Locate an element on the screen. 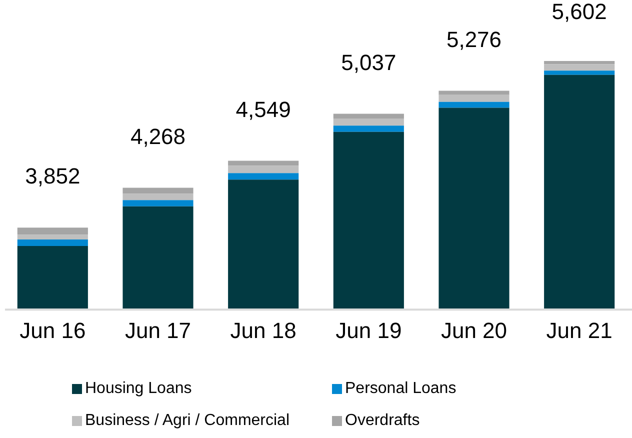 Image resolution: width=632 pixels, height=438 pixels. annotation: 5,037 is located at coordinates (368, 62).